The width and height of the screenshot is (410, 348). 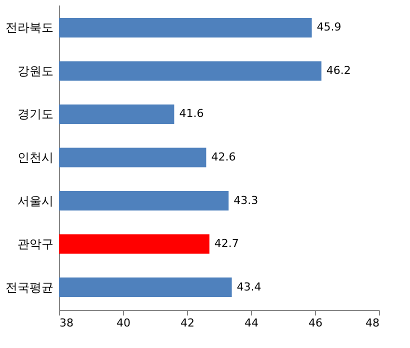 What do you see at coordinates (187, 323) in the screenshot?
I see `x-tick-label: 42` at bounding box center [187, 323].